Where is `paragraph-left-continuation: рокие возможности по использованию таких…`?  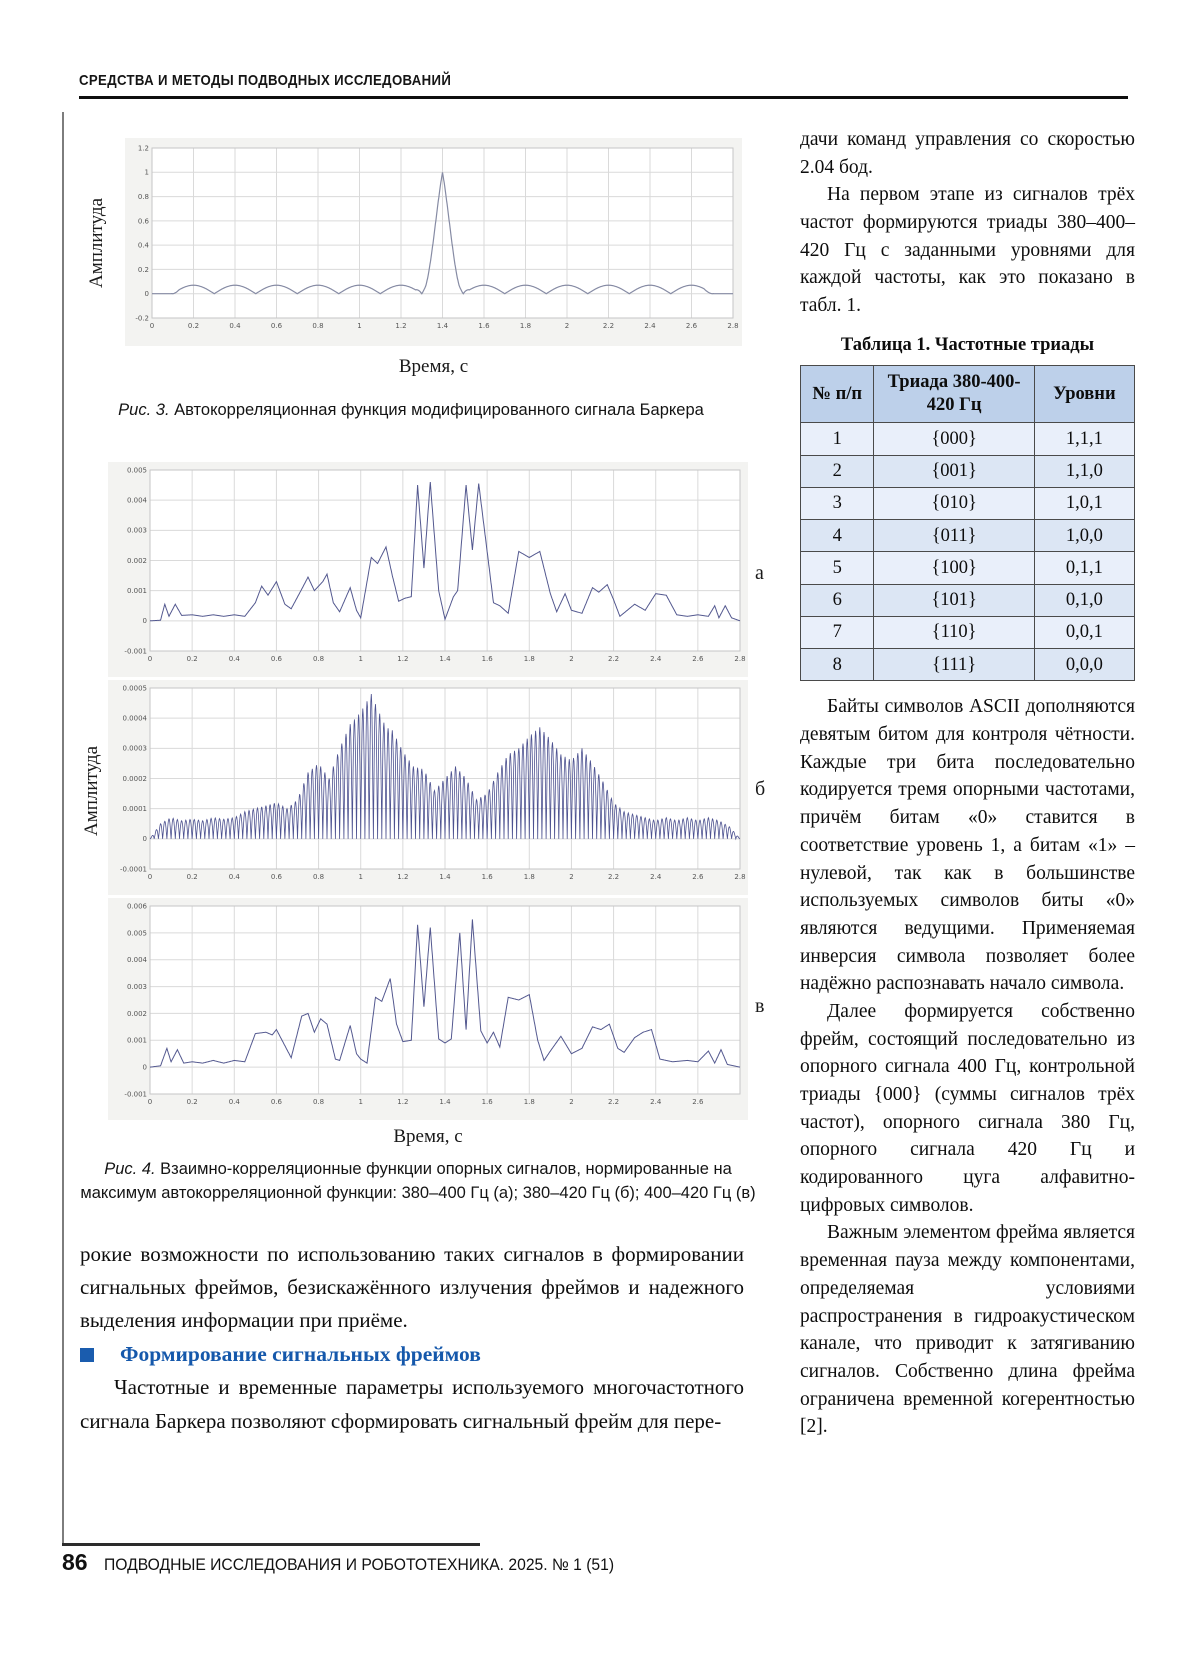 paragraph-left-continuation: рокие возможности по использованию таких… is located at coordinates (412, 1287).